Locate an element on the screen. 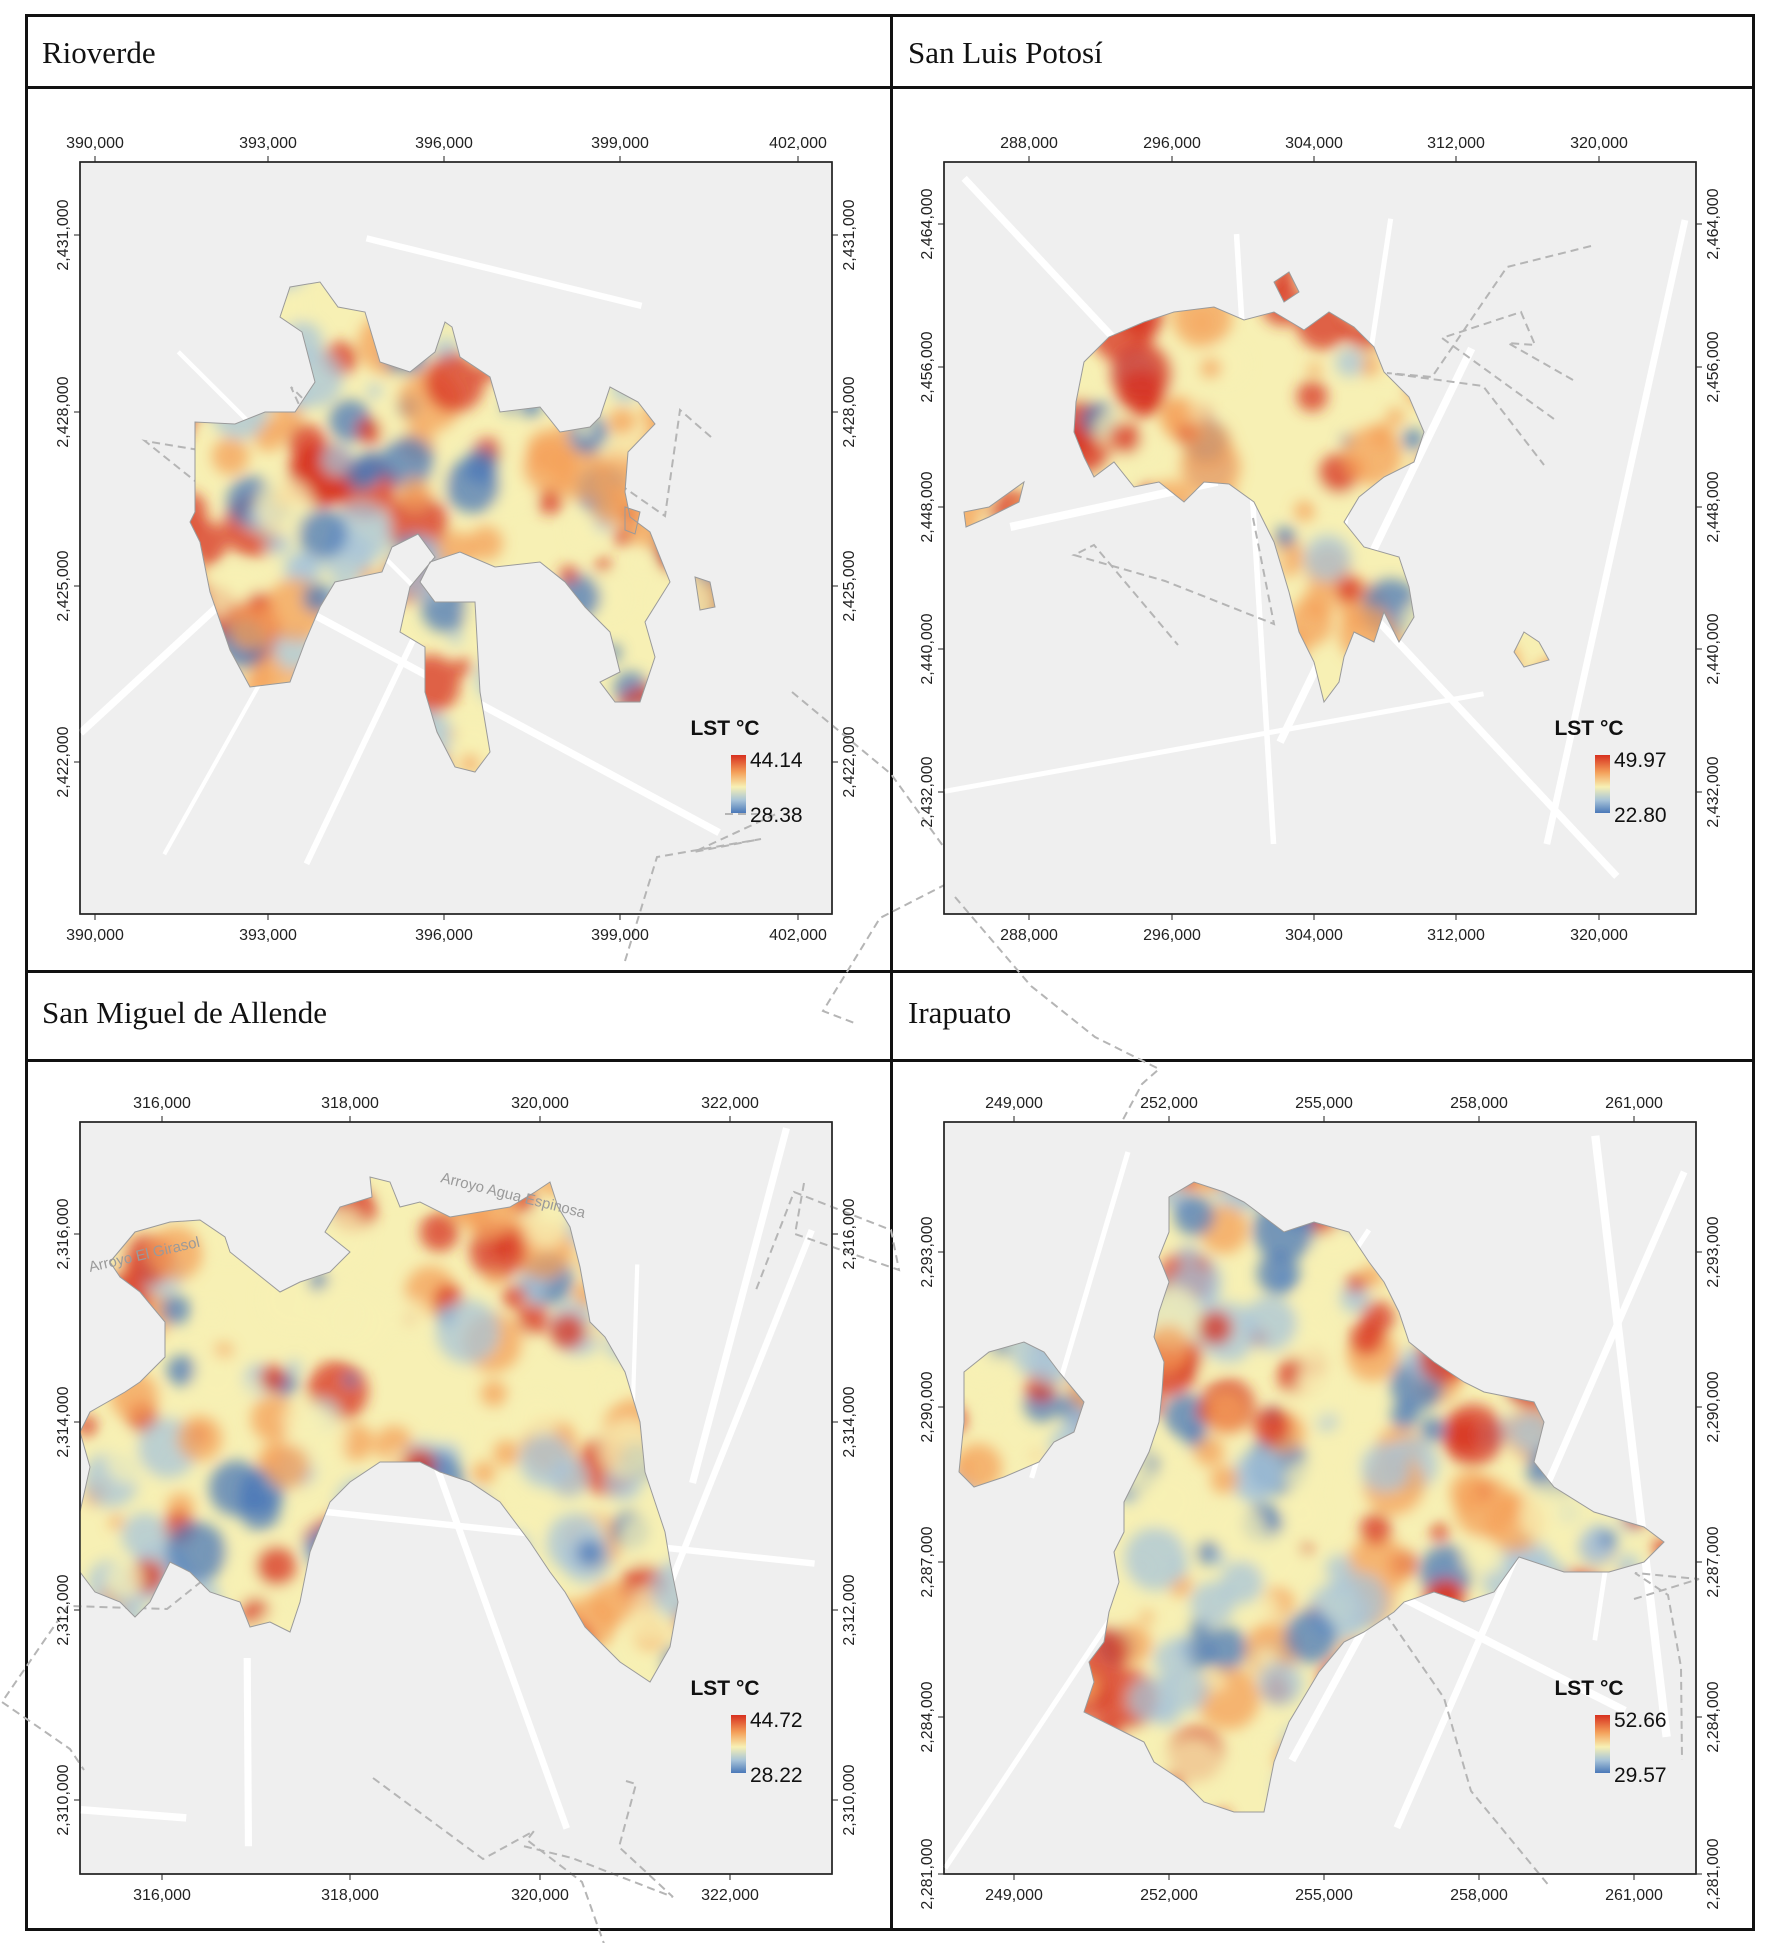 This screenshot has width=1778, height=1943. y-tick-label-right: 2,431,000 is located at coordinates (849, 234).